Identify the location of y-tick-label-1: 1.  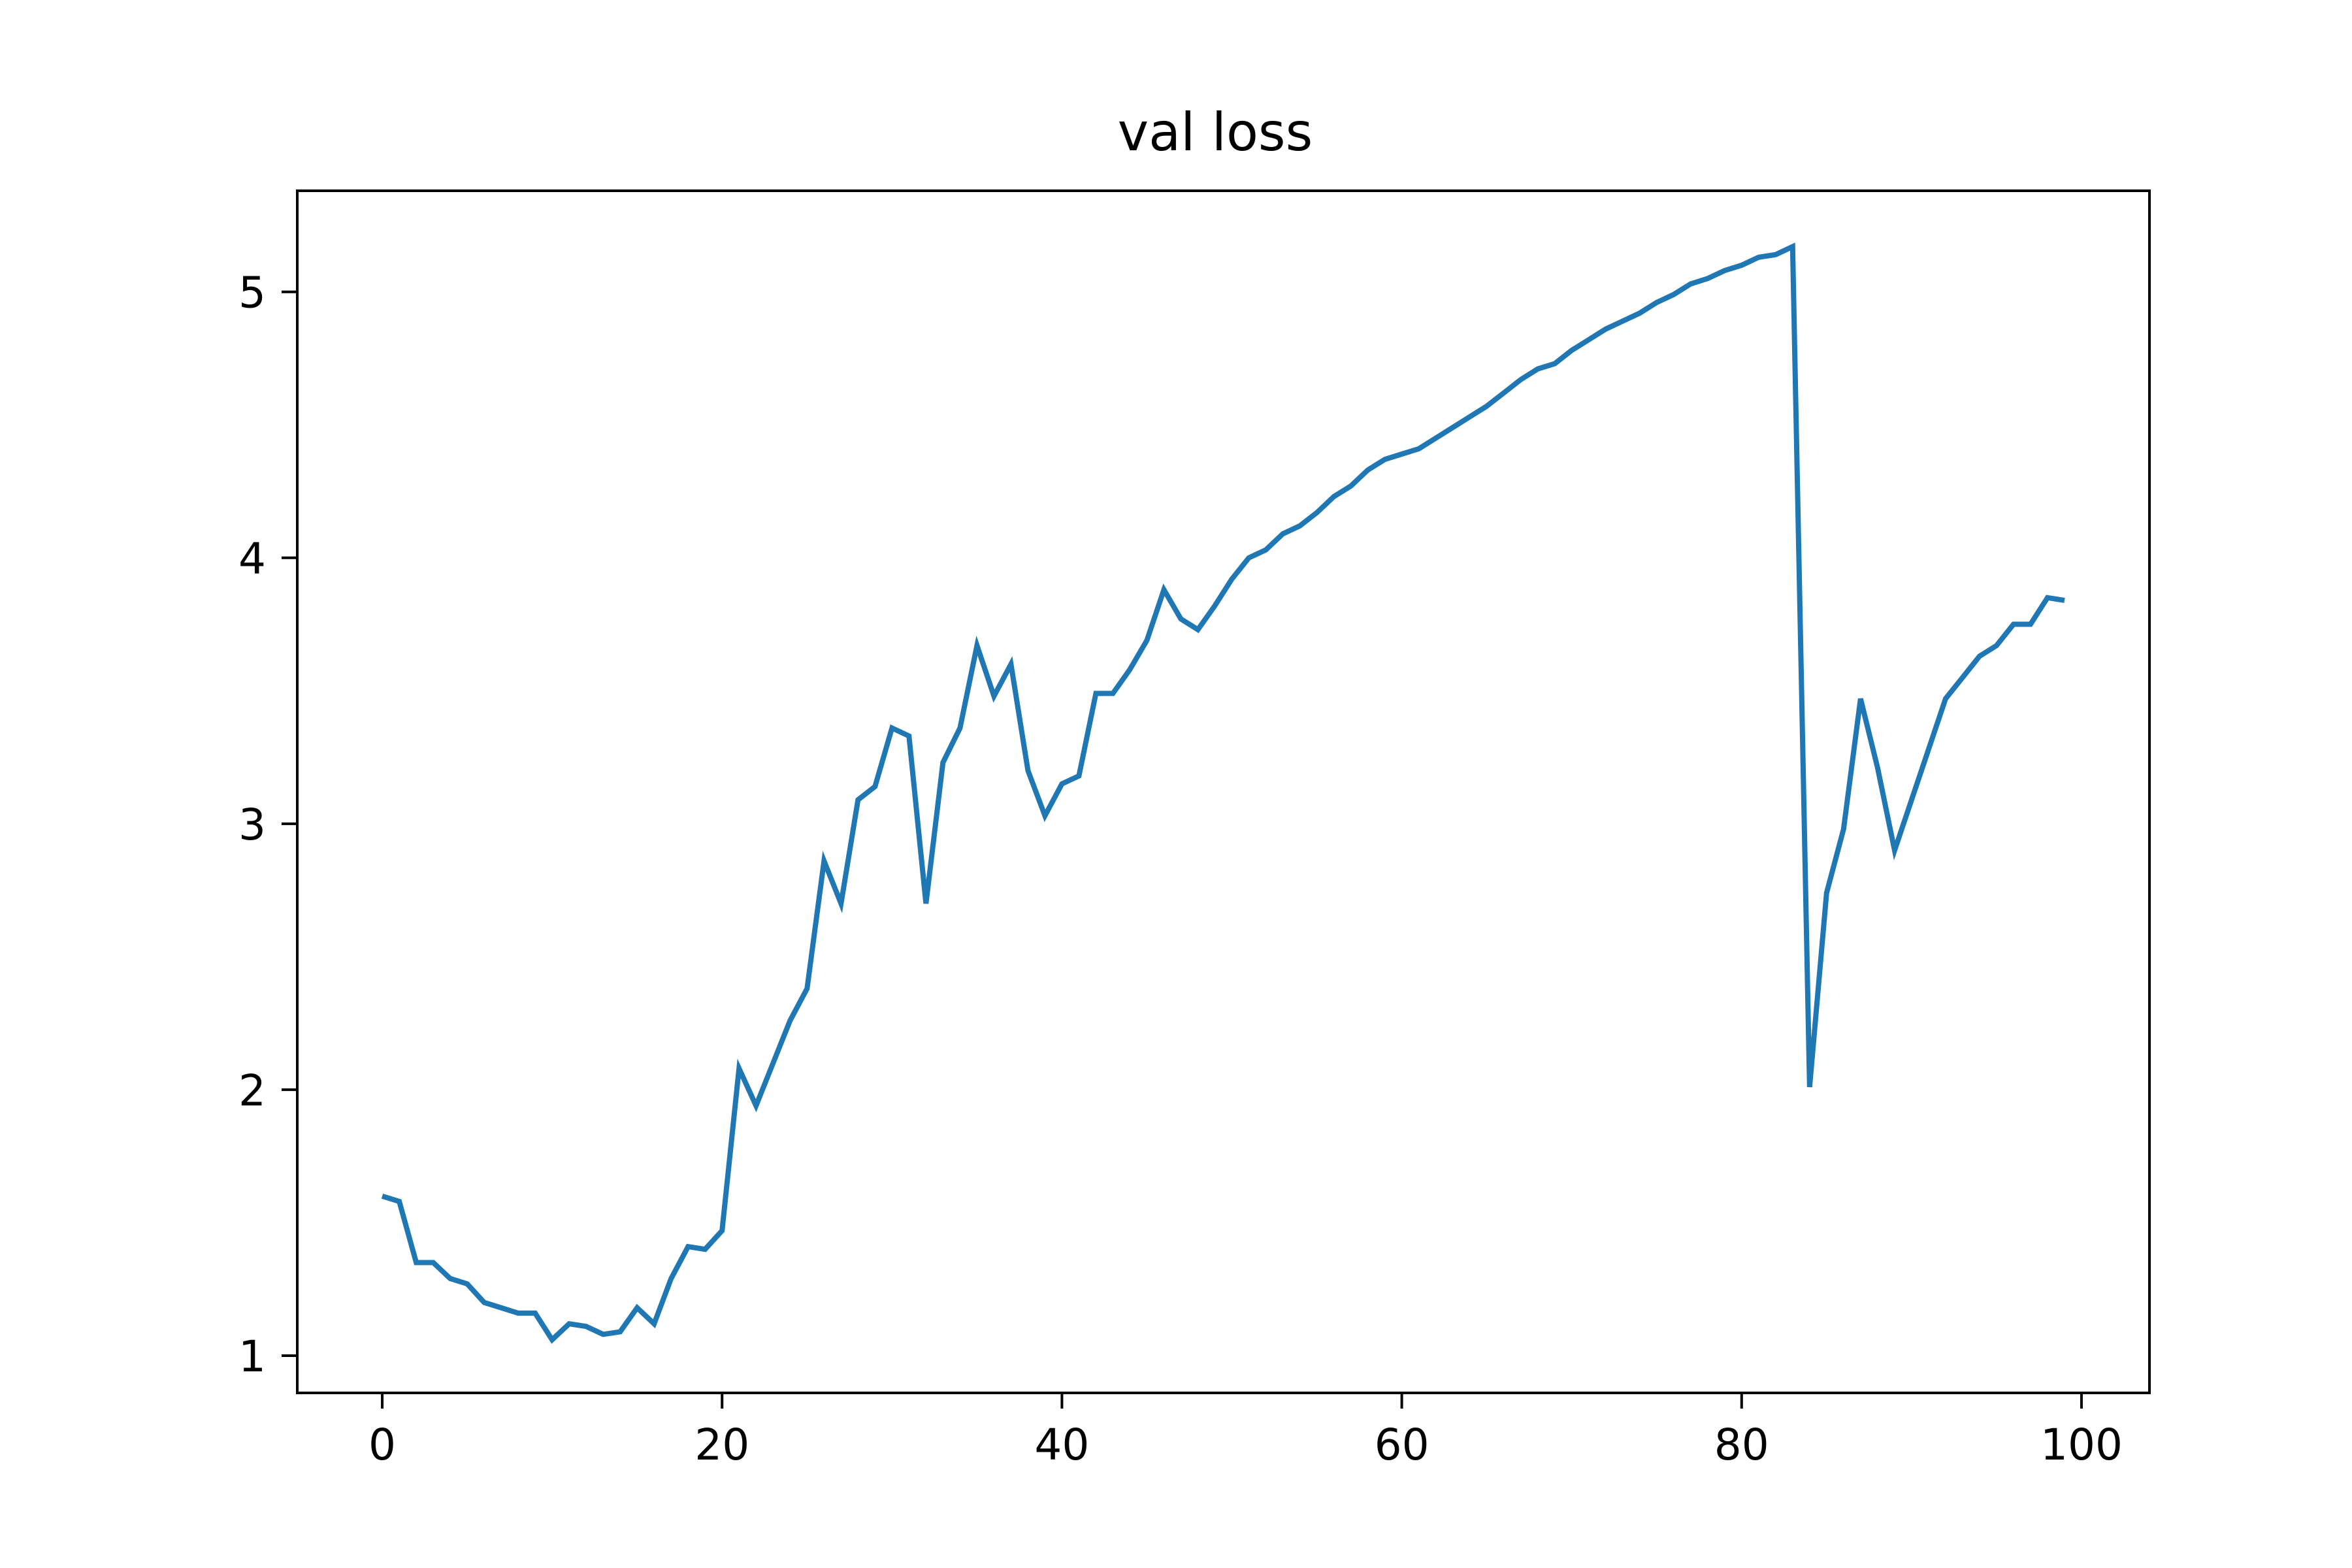
(252, 1356).